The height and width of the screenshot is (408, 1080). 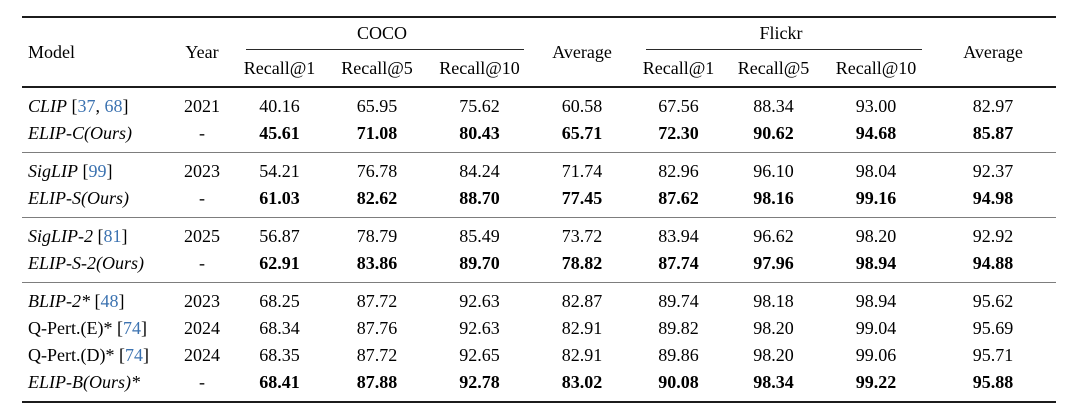 I want to click on metric-value: 73.72, so click(x=582, y=236).